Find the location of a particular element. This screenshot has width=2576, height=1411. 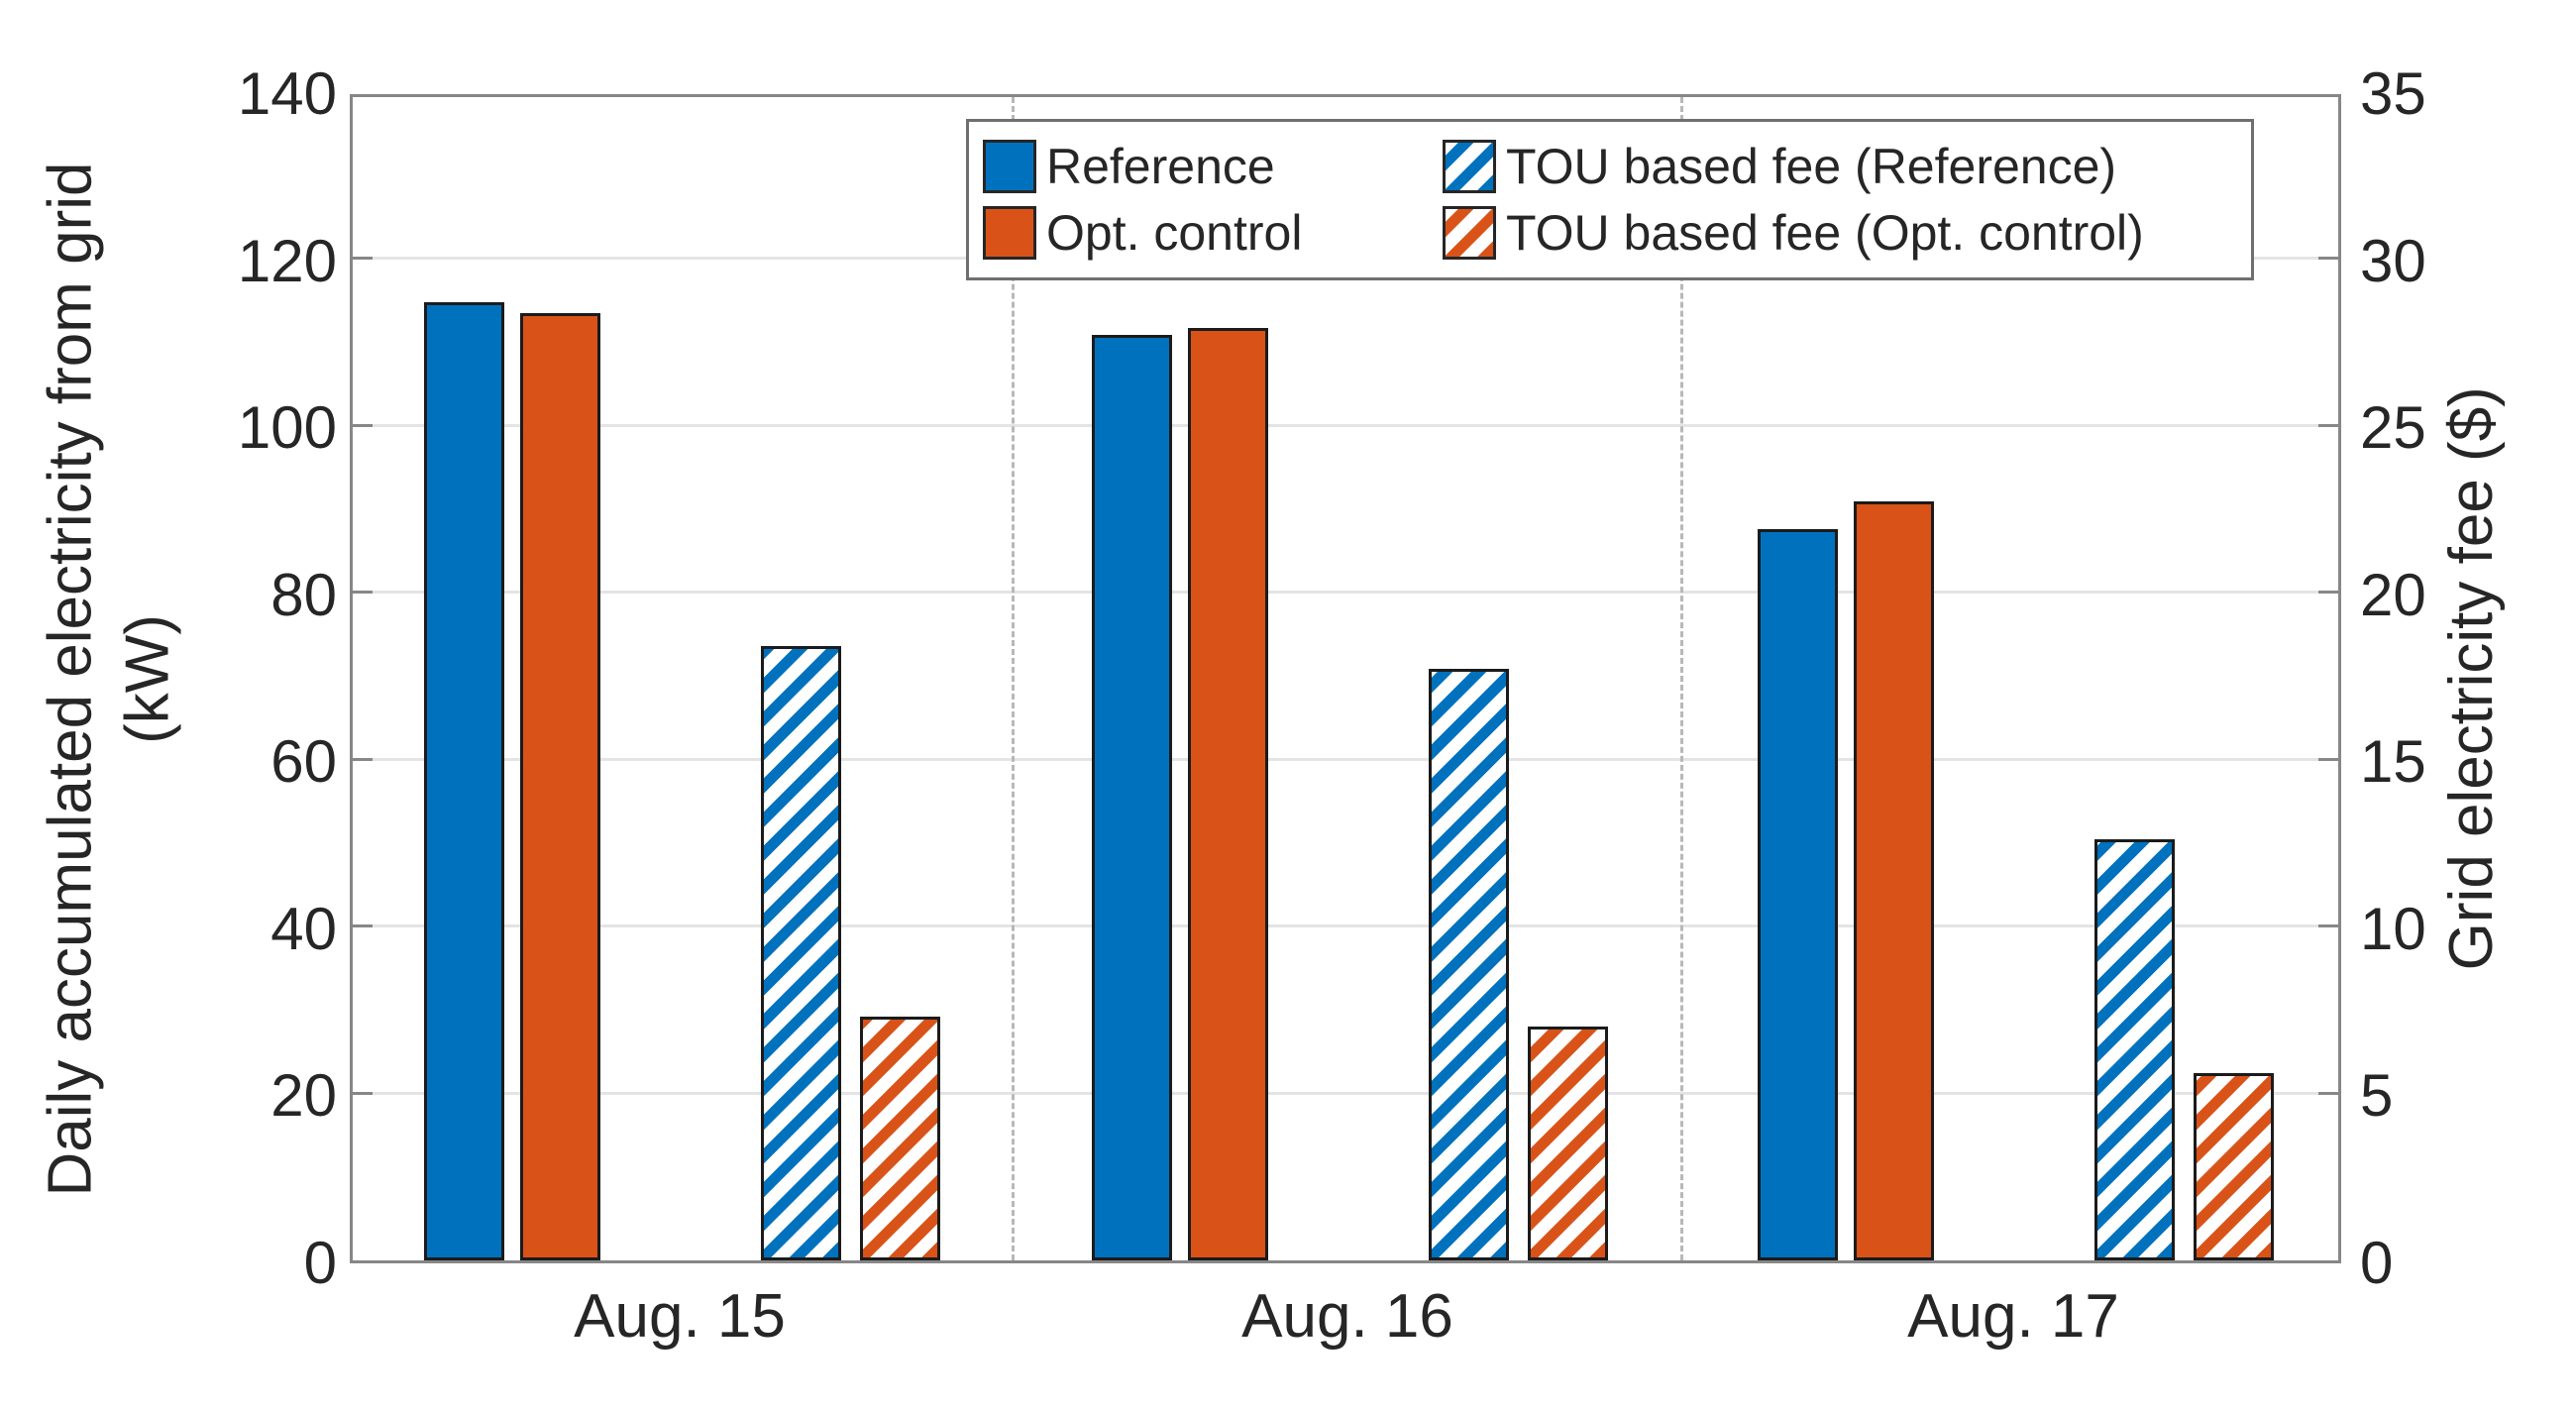

legend-row: Opt. control TOU based fee (Opt. control) is located at coordinates (1617, 233).